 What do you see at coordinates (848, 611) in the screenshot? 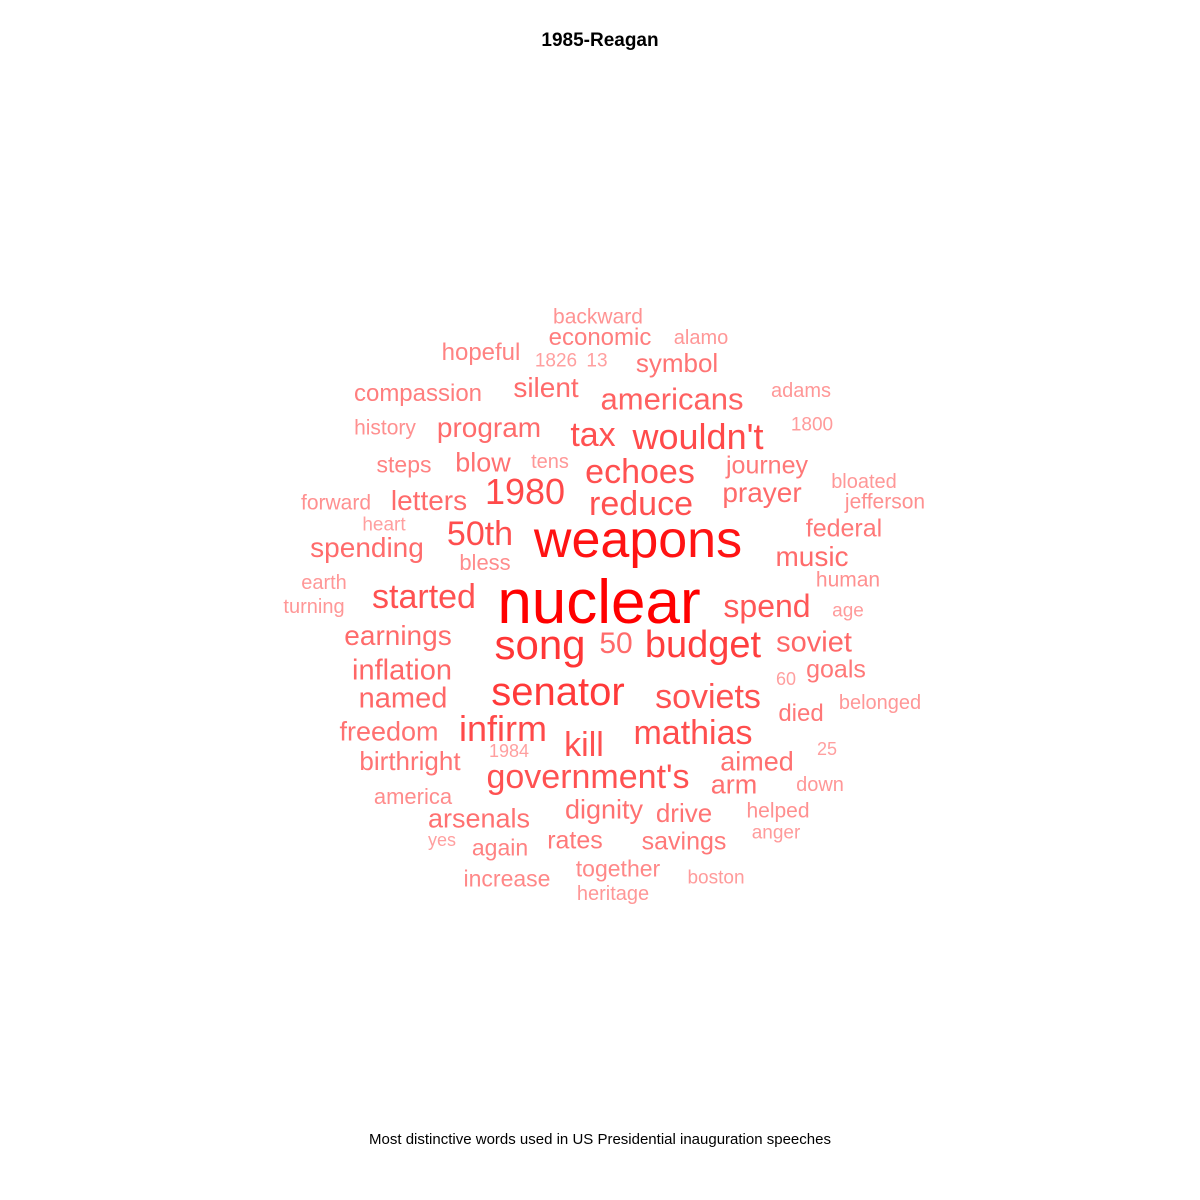
I see `cloud-word: age` at bounding box center [848, 611].